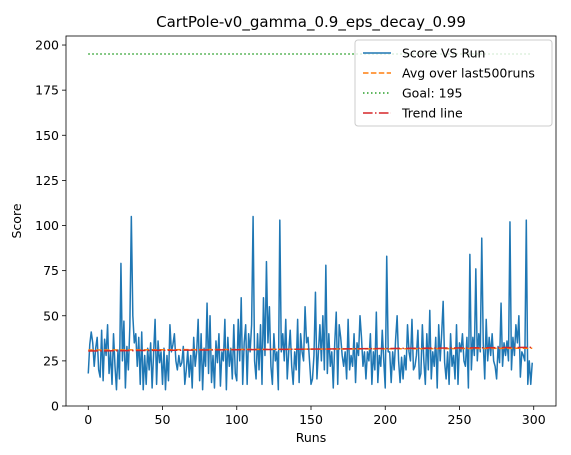 The width and height of the screenshot is (571, 455). What do you see at coordinates (311, 437) in the screenshot?
I see `x-axis-label: Runs` at bounding box center [311, 437].